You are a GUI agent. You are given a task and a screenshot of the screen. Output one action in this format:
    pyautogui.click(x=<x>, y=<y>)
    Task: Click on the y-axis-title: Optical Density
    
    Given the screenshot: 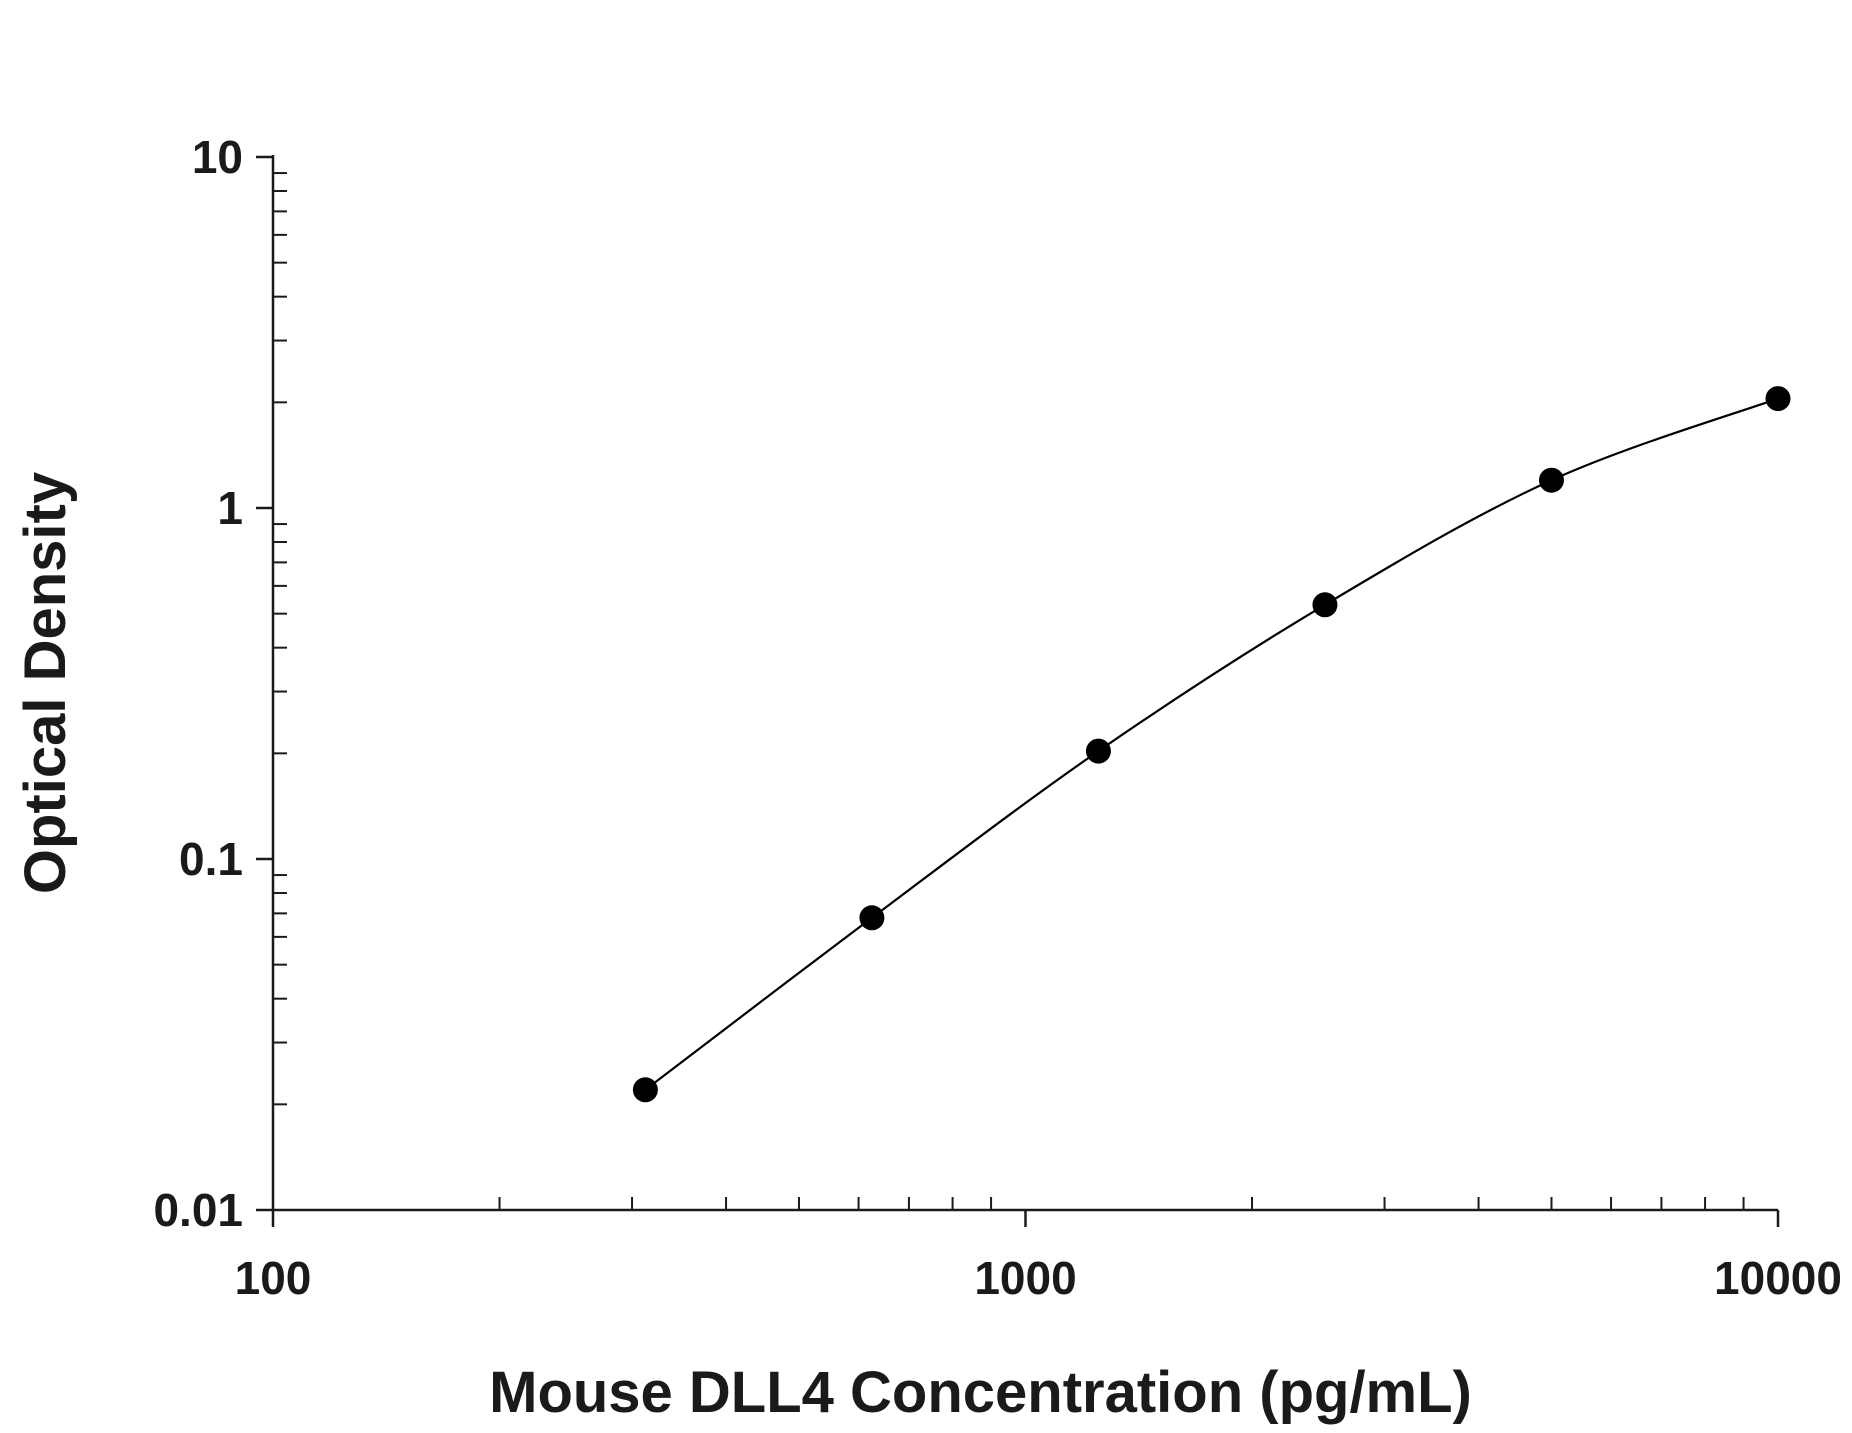 What is the action you would take?
    pyautogui.click(x=45, y=683)
    